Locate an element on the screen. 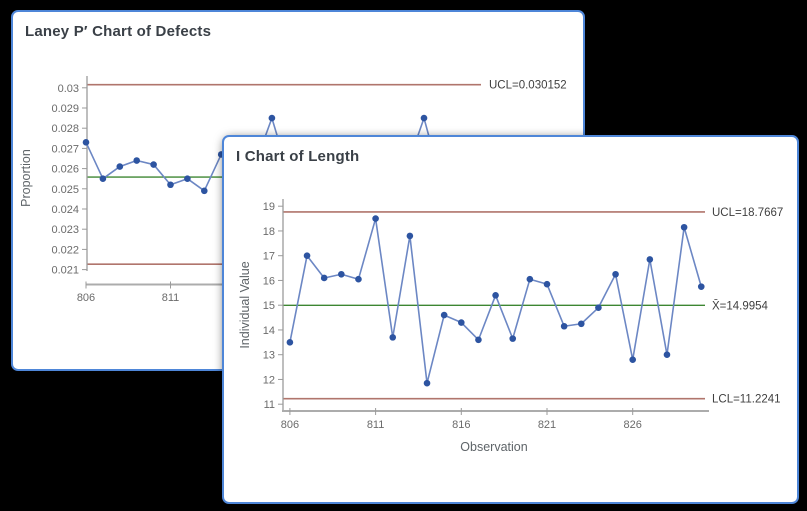 This screenshot has height=511, width=807. y-tick-label: 12 is located at coordinates (269, 380).